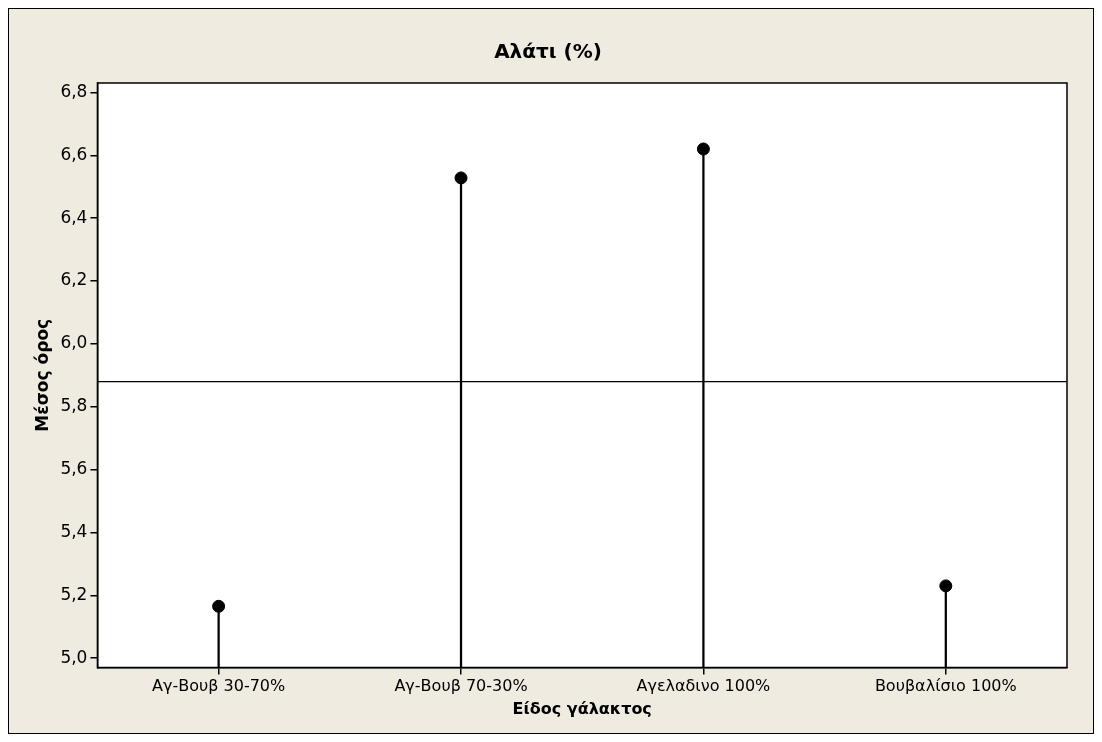 The image size is (1102, 742). Describe the element at coordinates (74, 405) in the screenshot. I see `y-tick-label: 5,8` at that location.